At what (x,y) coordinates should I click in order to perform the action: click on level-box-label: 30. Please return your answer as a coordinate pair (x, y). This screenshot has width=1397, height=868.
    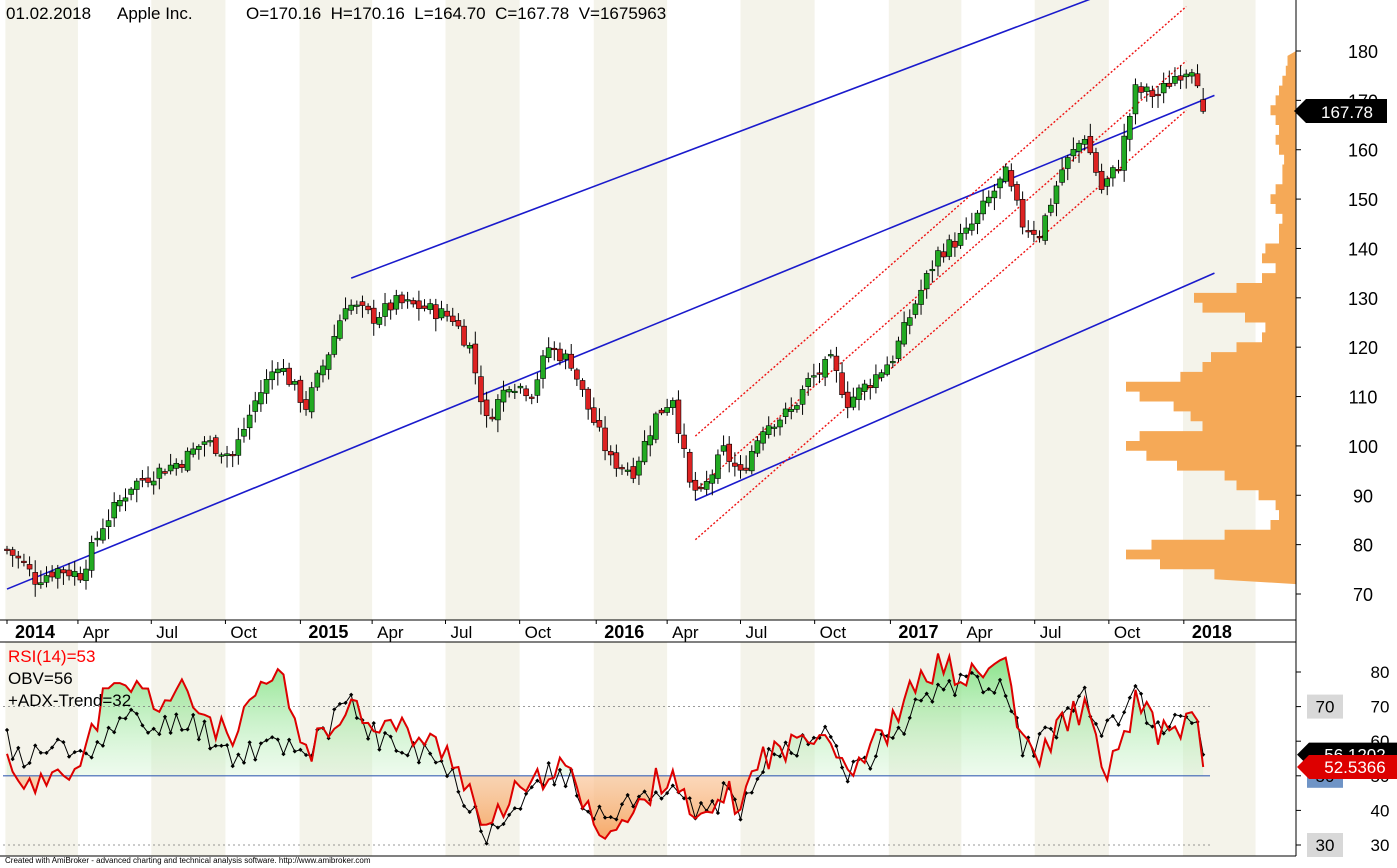
    Looking at the image, I should click on (1325, 845).